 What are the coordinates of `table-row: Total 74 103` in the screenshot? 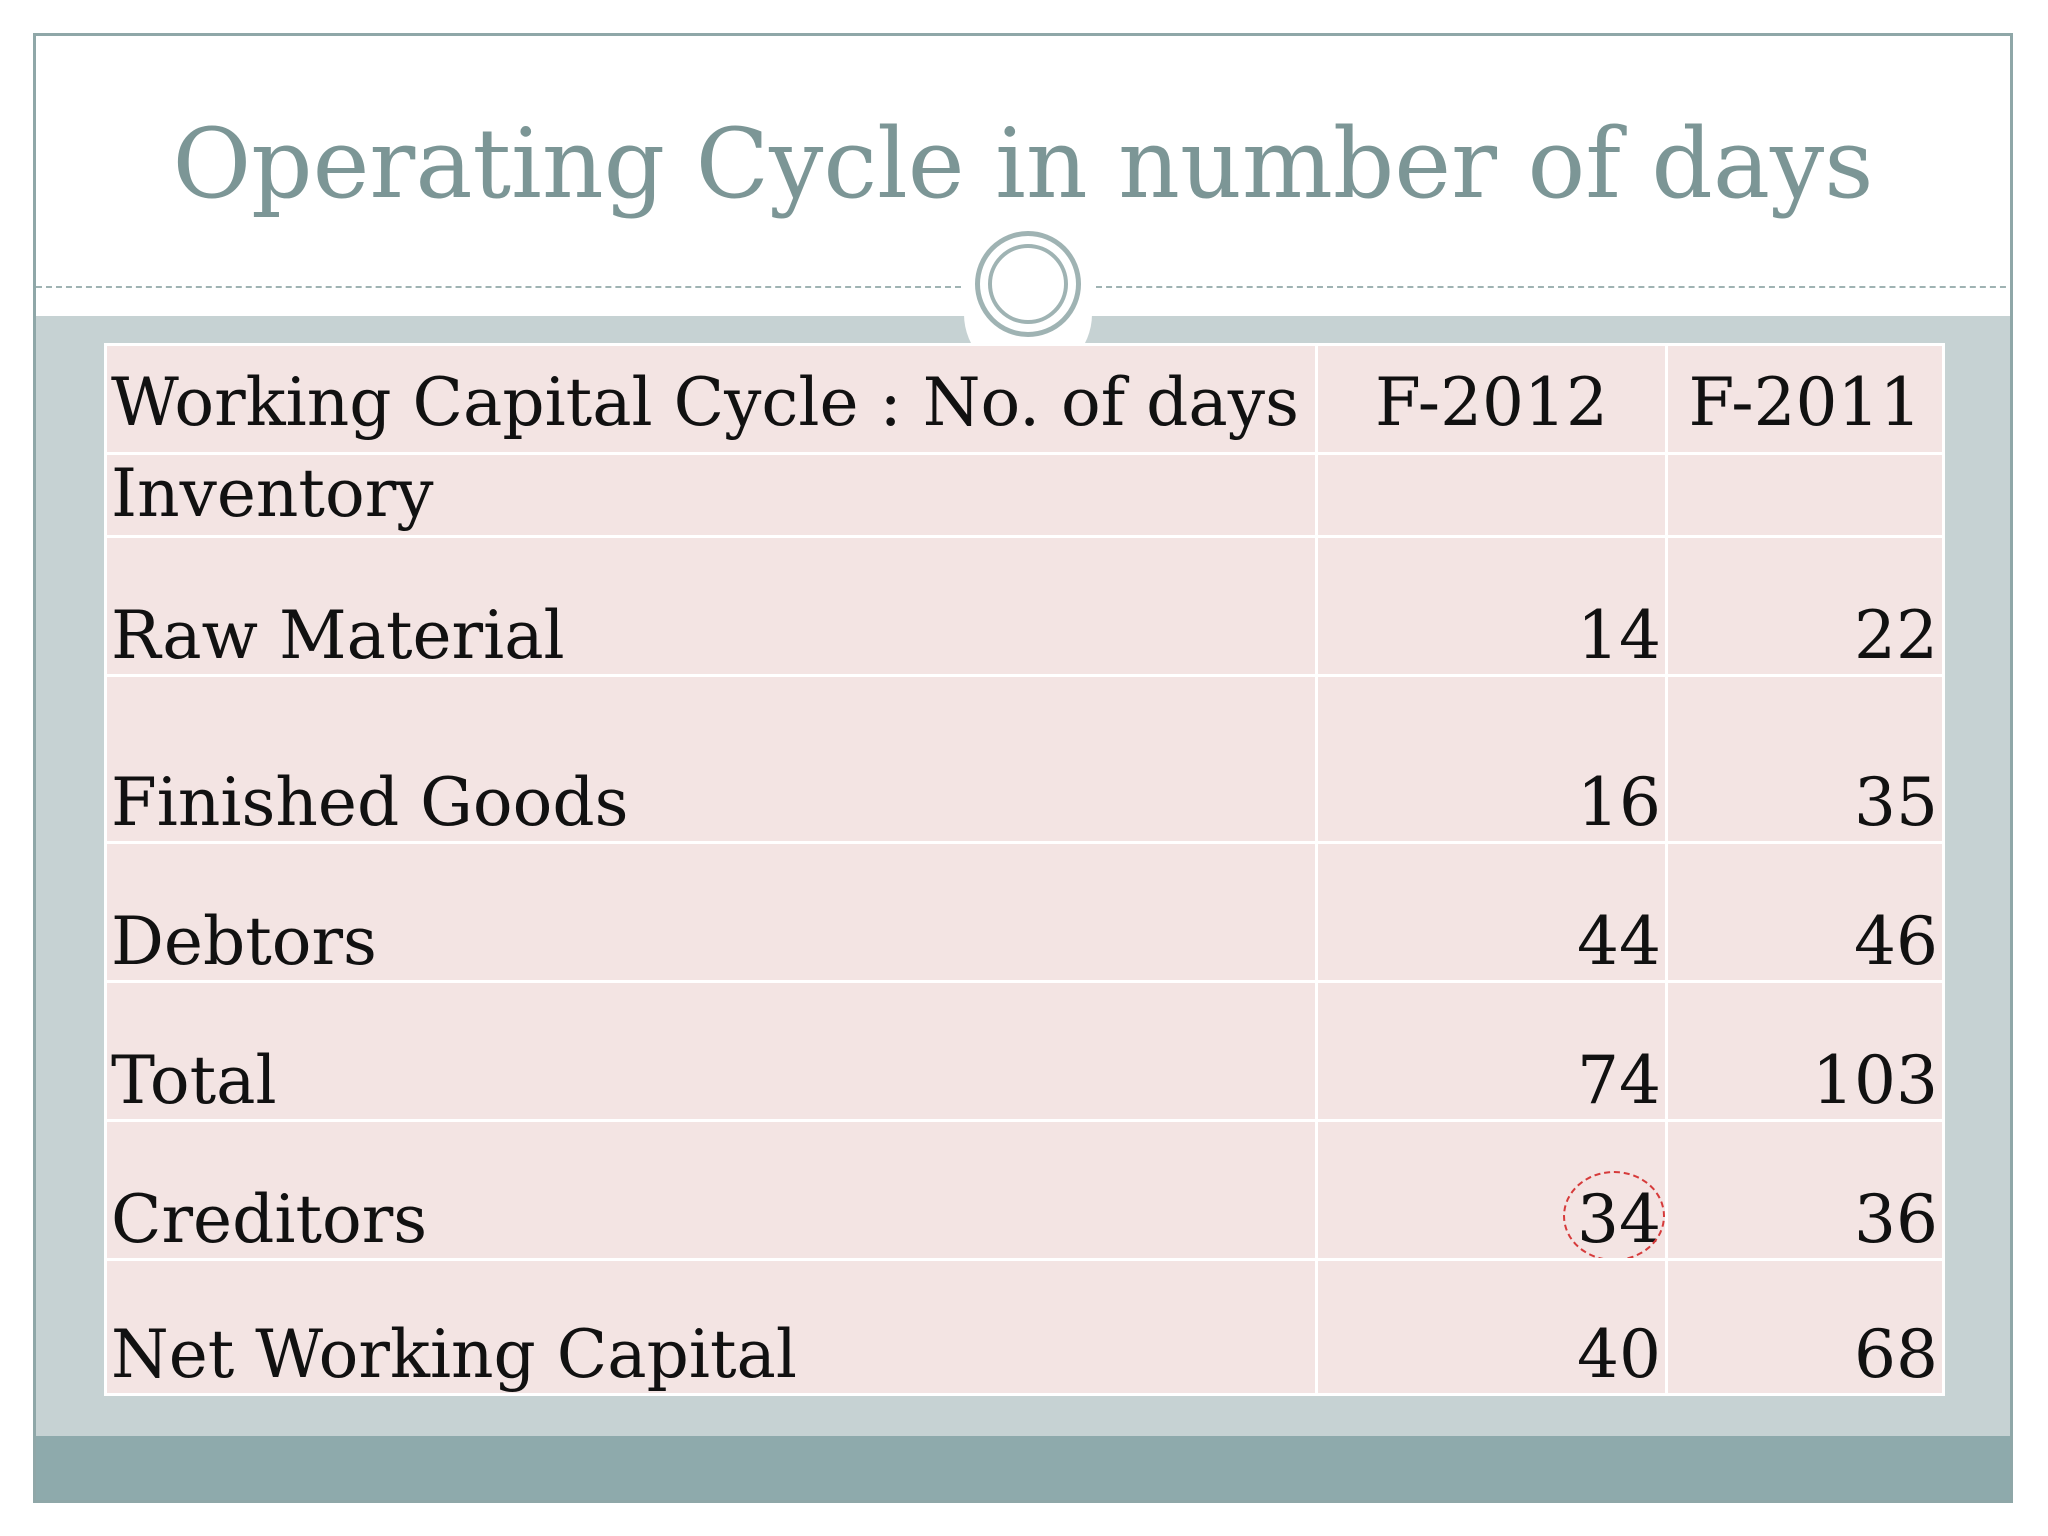 It's located at (1024, 1051).